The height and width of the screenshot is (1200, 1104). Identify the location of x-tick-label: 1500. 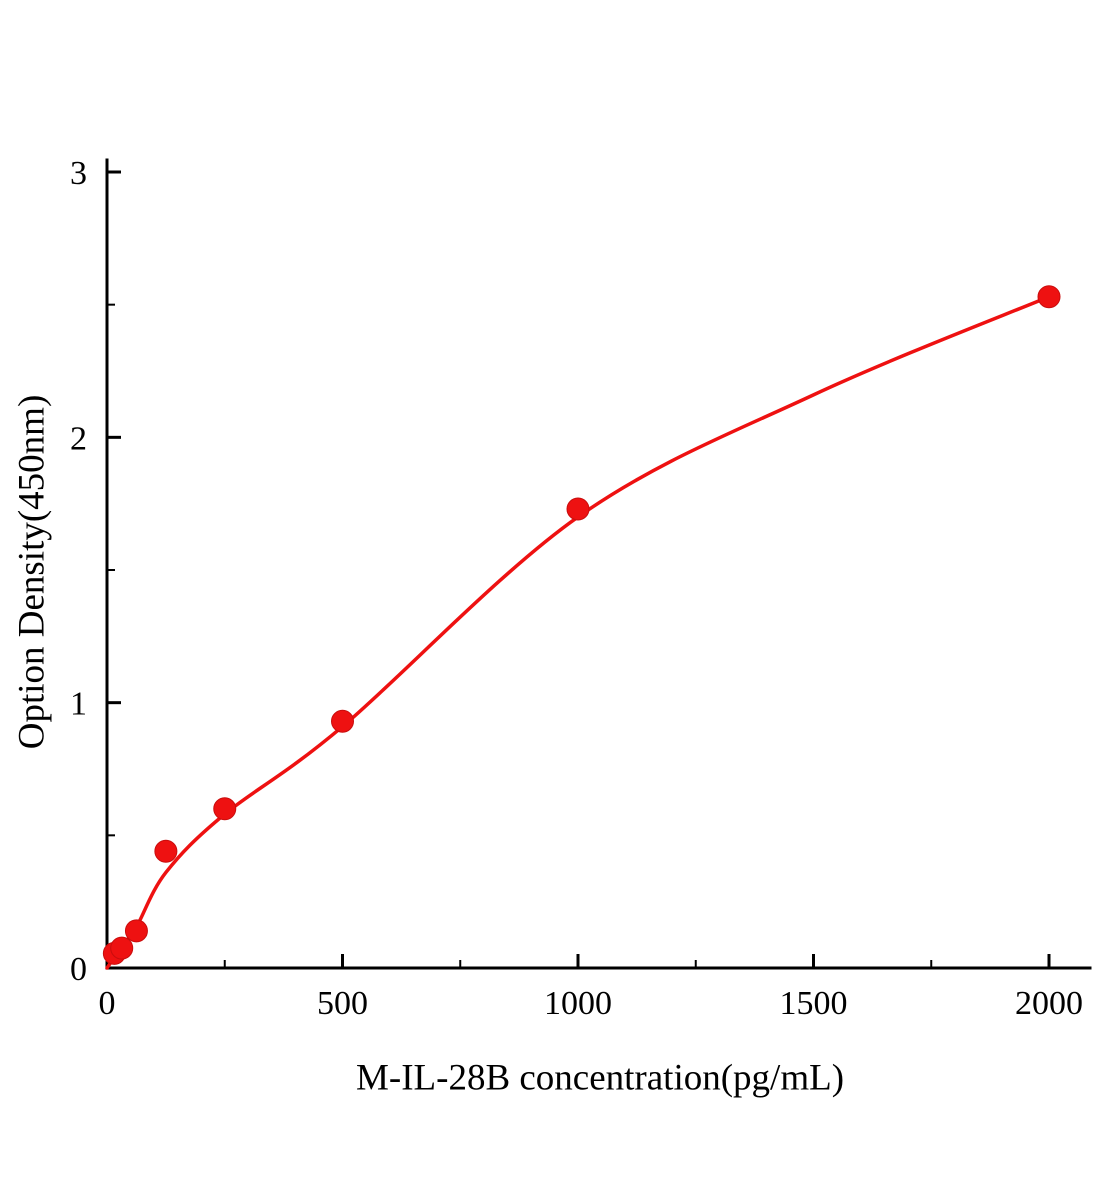
(814, 1003).